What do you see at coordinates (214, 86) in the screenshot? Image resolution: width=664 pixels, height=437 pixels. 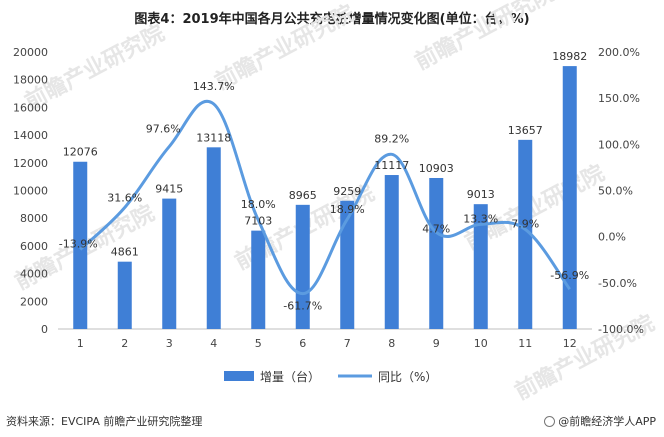 I see `line-value-label: 143.7%` at bounding box center [214, 86].